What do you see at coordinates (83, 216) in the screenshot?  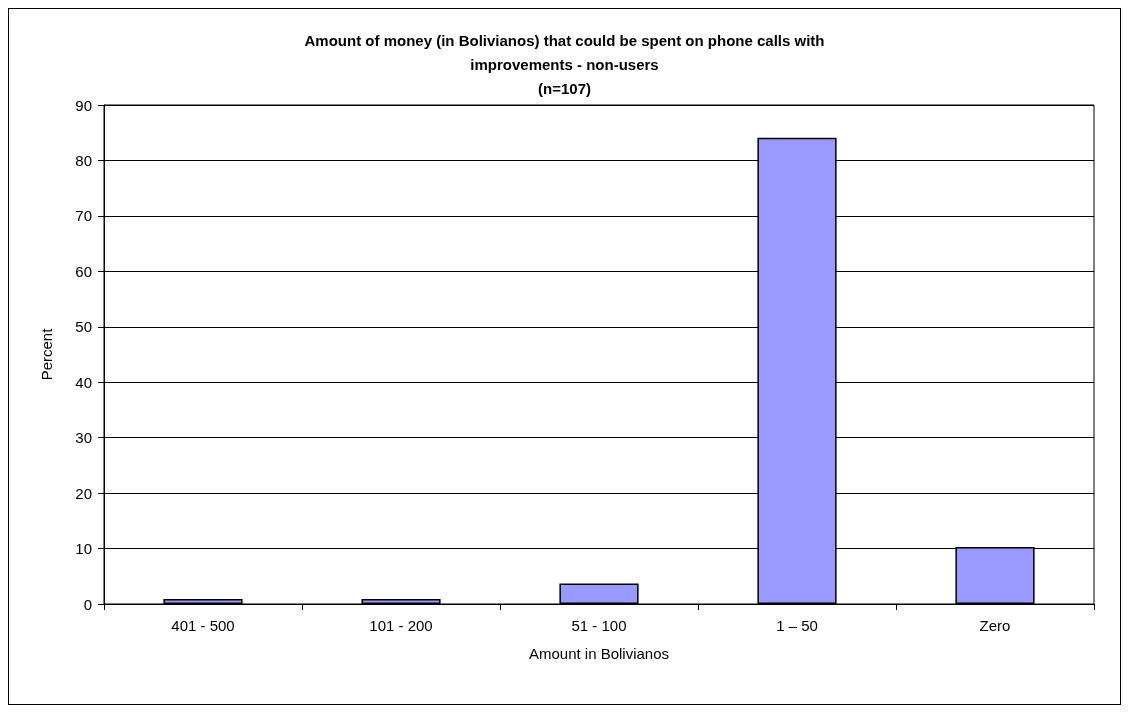 I see `y-tick-label: 70` at bounding box center [83, 216].